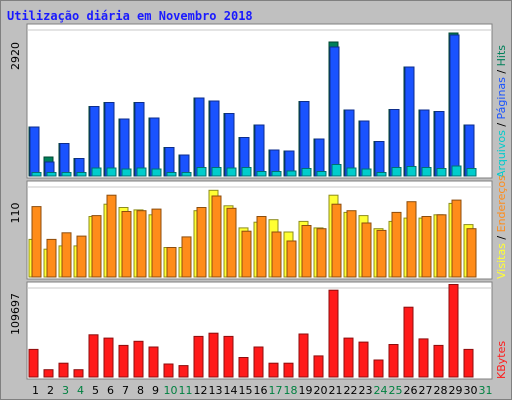 The width and height of the screenshot is (512, 401). Describe the element at coordinates (501, 56) in the screenshot. I see `legend-item-hits: Hits` at that location.